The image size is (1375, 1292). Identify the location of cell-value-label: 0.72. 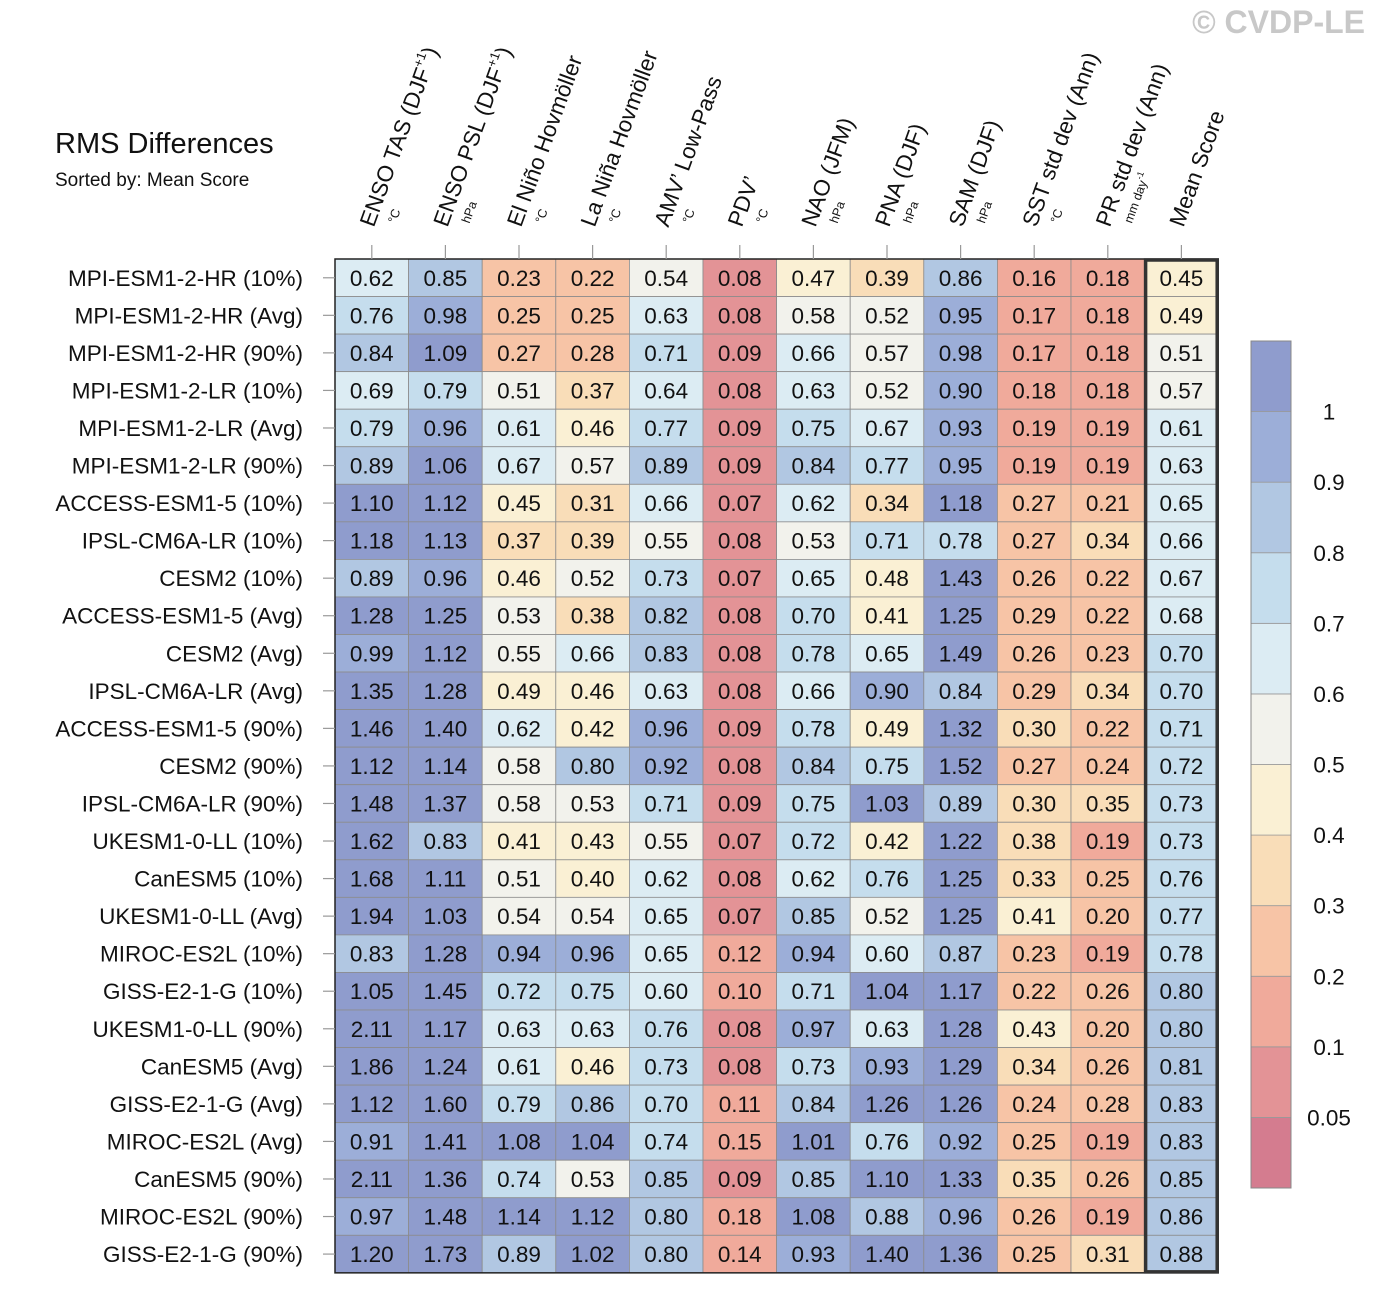
(814, 841).